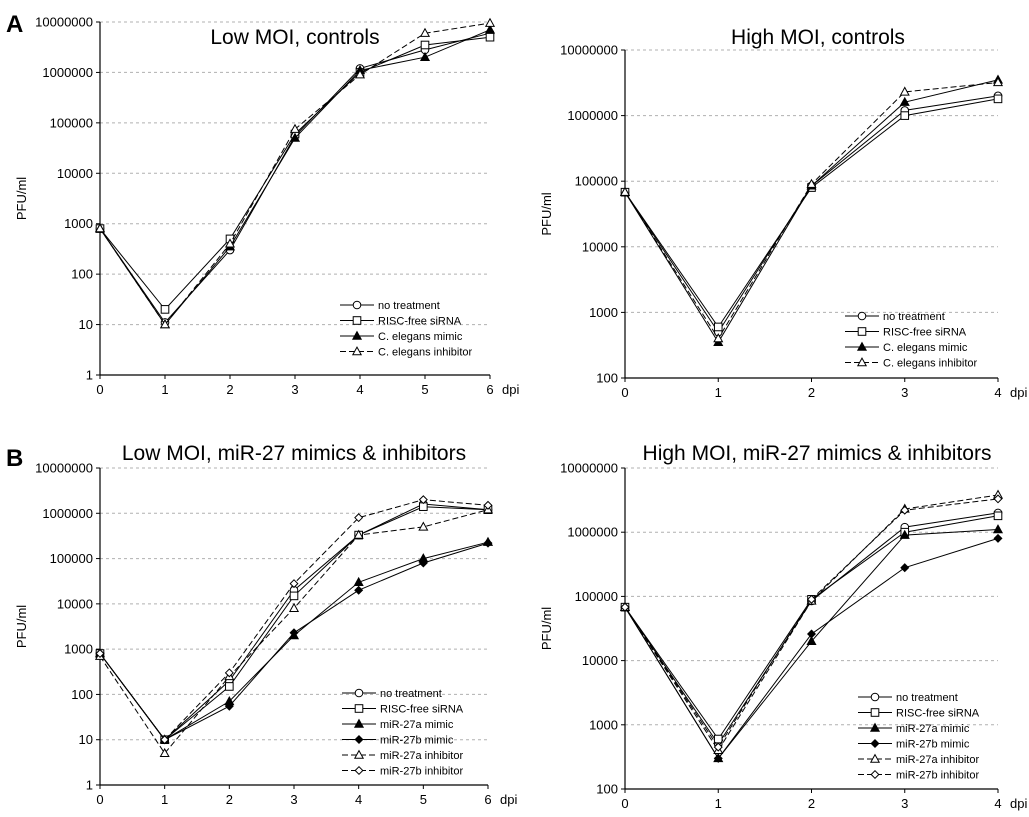 The image size is (1029, 817). I want to click on y-axis-label: PFU/ml, so click(546, 213).